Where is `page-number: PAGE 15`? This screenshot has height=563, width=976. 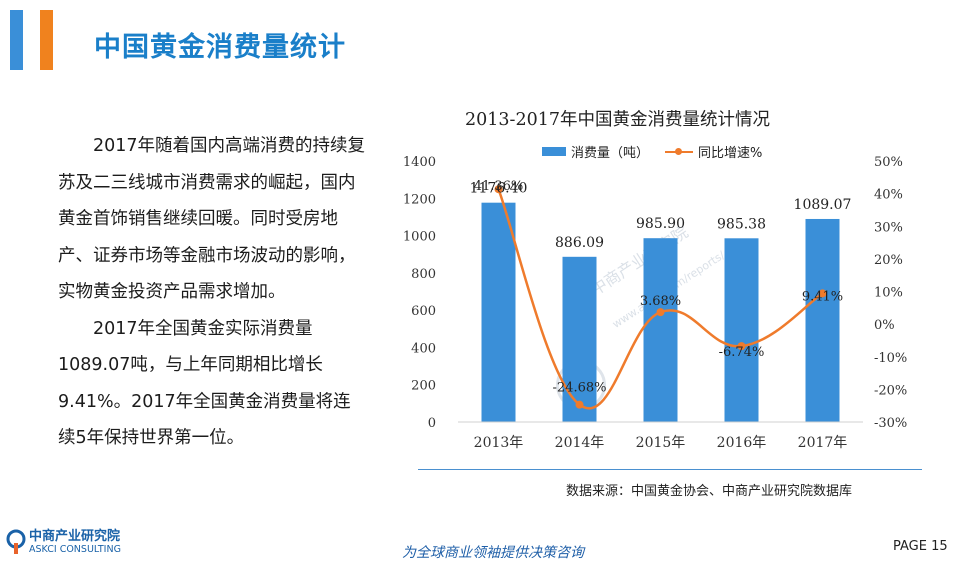 page-number: PAGE 15 is located at coordinates (920, 546).